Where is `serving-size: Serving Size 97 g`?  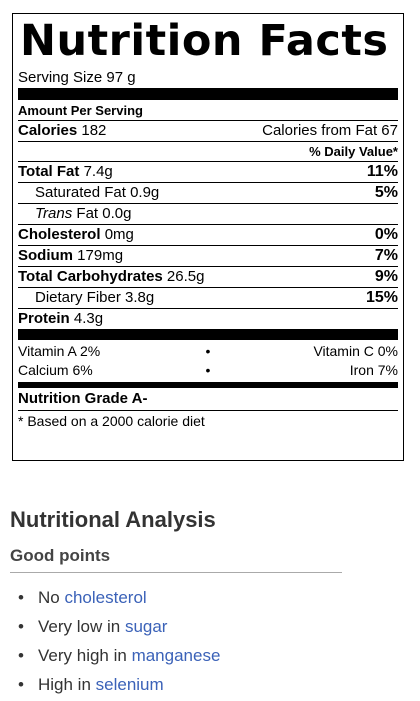 serving-size: Serving Size 97 g is located at coordinates (77, 77).